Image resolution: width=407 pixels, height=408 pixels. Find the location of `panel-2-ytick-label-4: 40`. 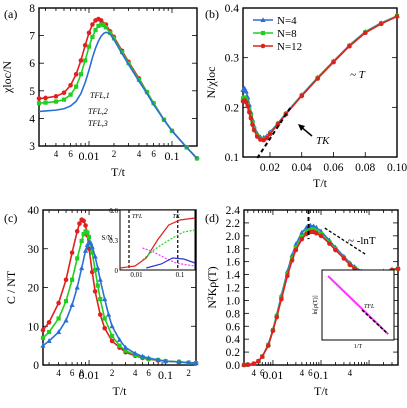

panel-2-ytick-label-4: 40 is located at coordinates (34, 211).